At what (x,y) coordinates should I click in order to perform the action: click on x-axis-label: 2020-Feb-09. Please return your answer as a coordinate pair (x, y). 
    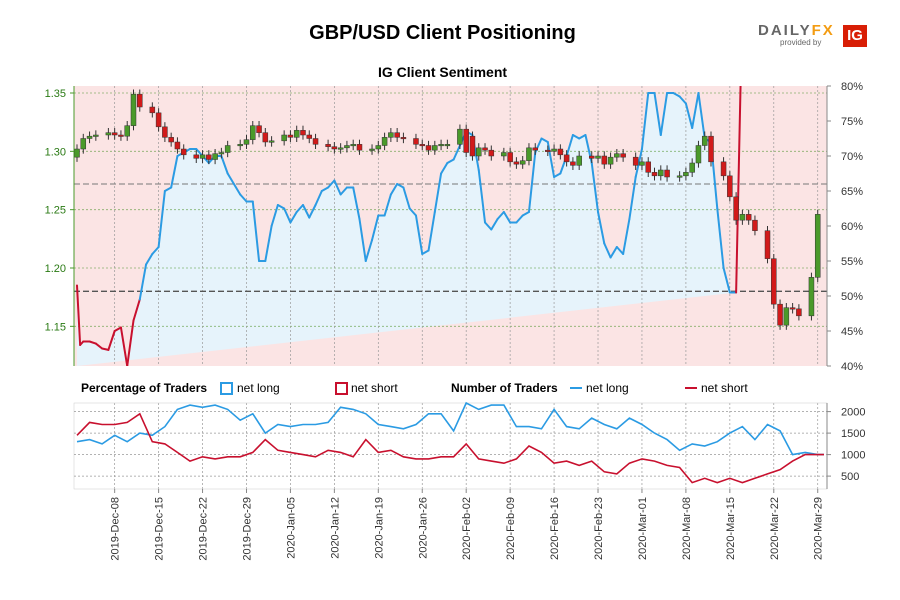
    Looking at the image, I should click on (511, 528).